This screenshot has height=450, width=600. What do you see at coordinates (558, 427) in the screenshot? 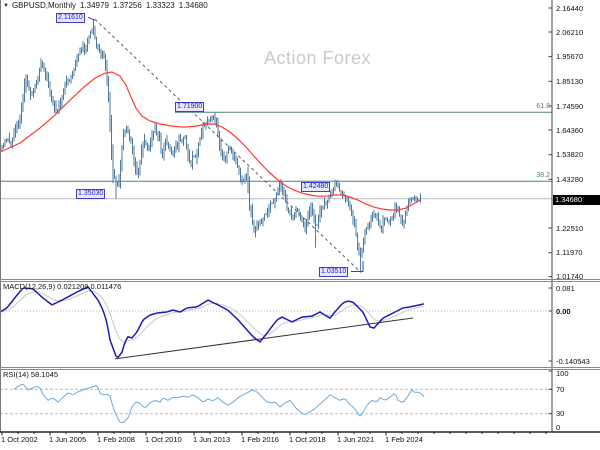
I see `rsi-axis-label: 0` at bounding box center [558, 427].